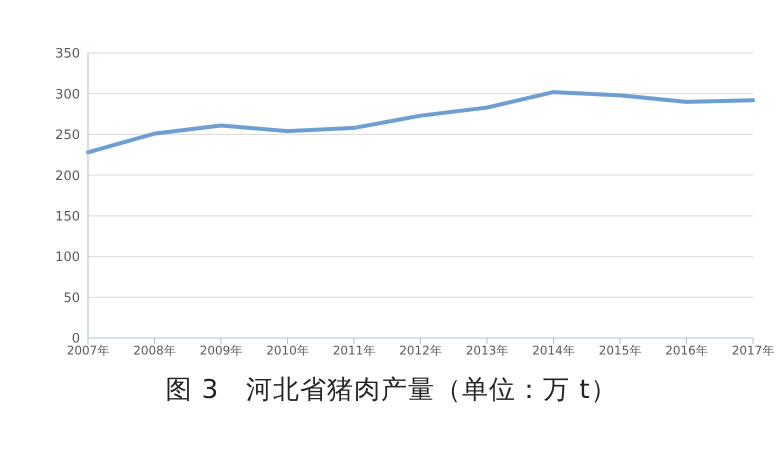 The width and height of the screenshot is (783, 455). What do you see at coordinates (487, 351) in the screenshot?
I see `x-tick-label: 2013年` at bounding box center [487, 351].